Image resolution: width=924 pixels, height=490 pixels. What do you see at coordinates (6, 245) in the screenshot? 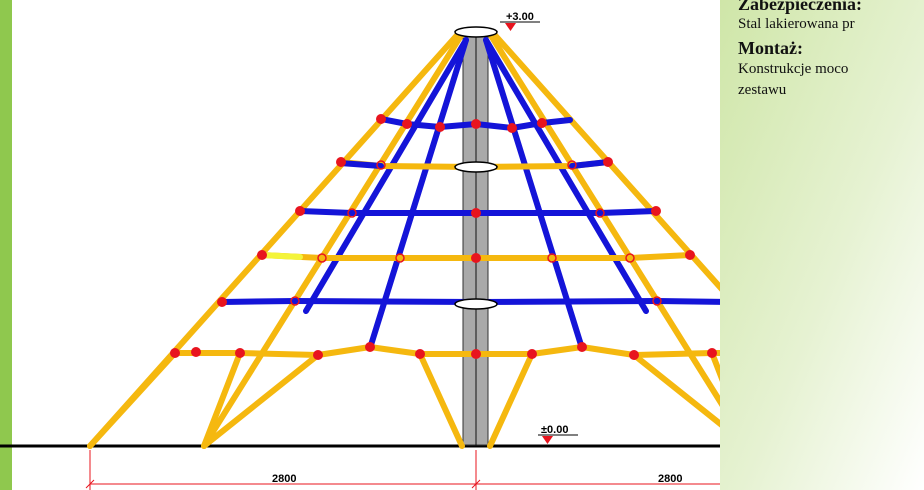
I see `left-accent-strip` at bounding box center [6, 245].